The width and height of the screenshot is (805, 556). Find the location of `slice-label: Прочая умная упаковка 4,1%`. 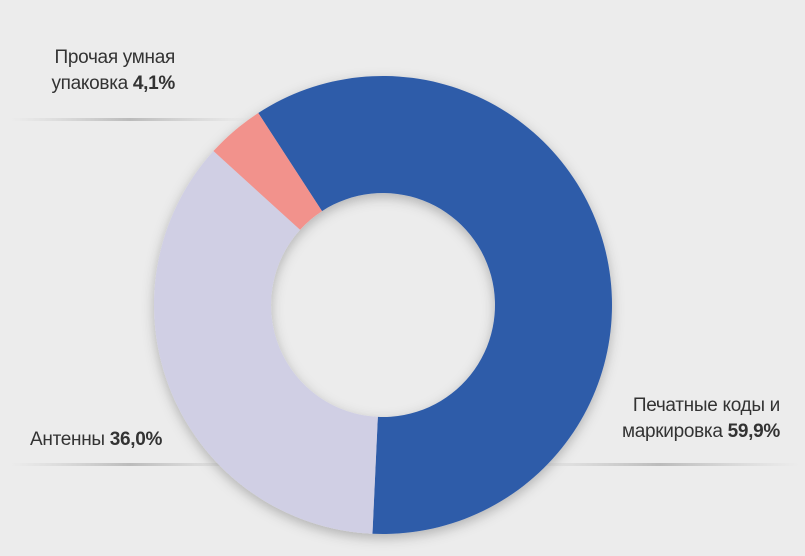

slice-label: Прочая умная упаковка 4,1% is located at coordinates (92, 71).